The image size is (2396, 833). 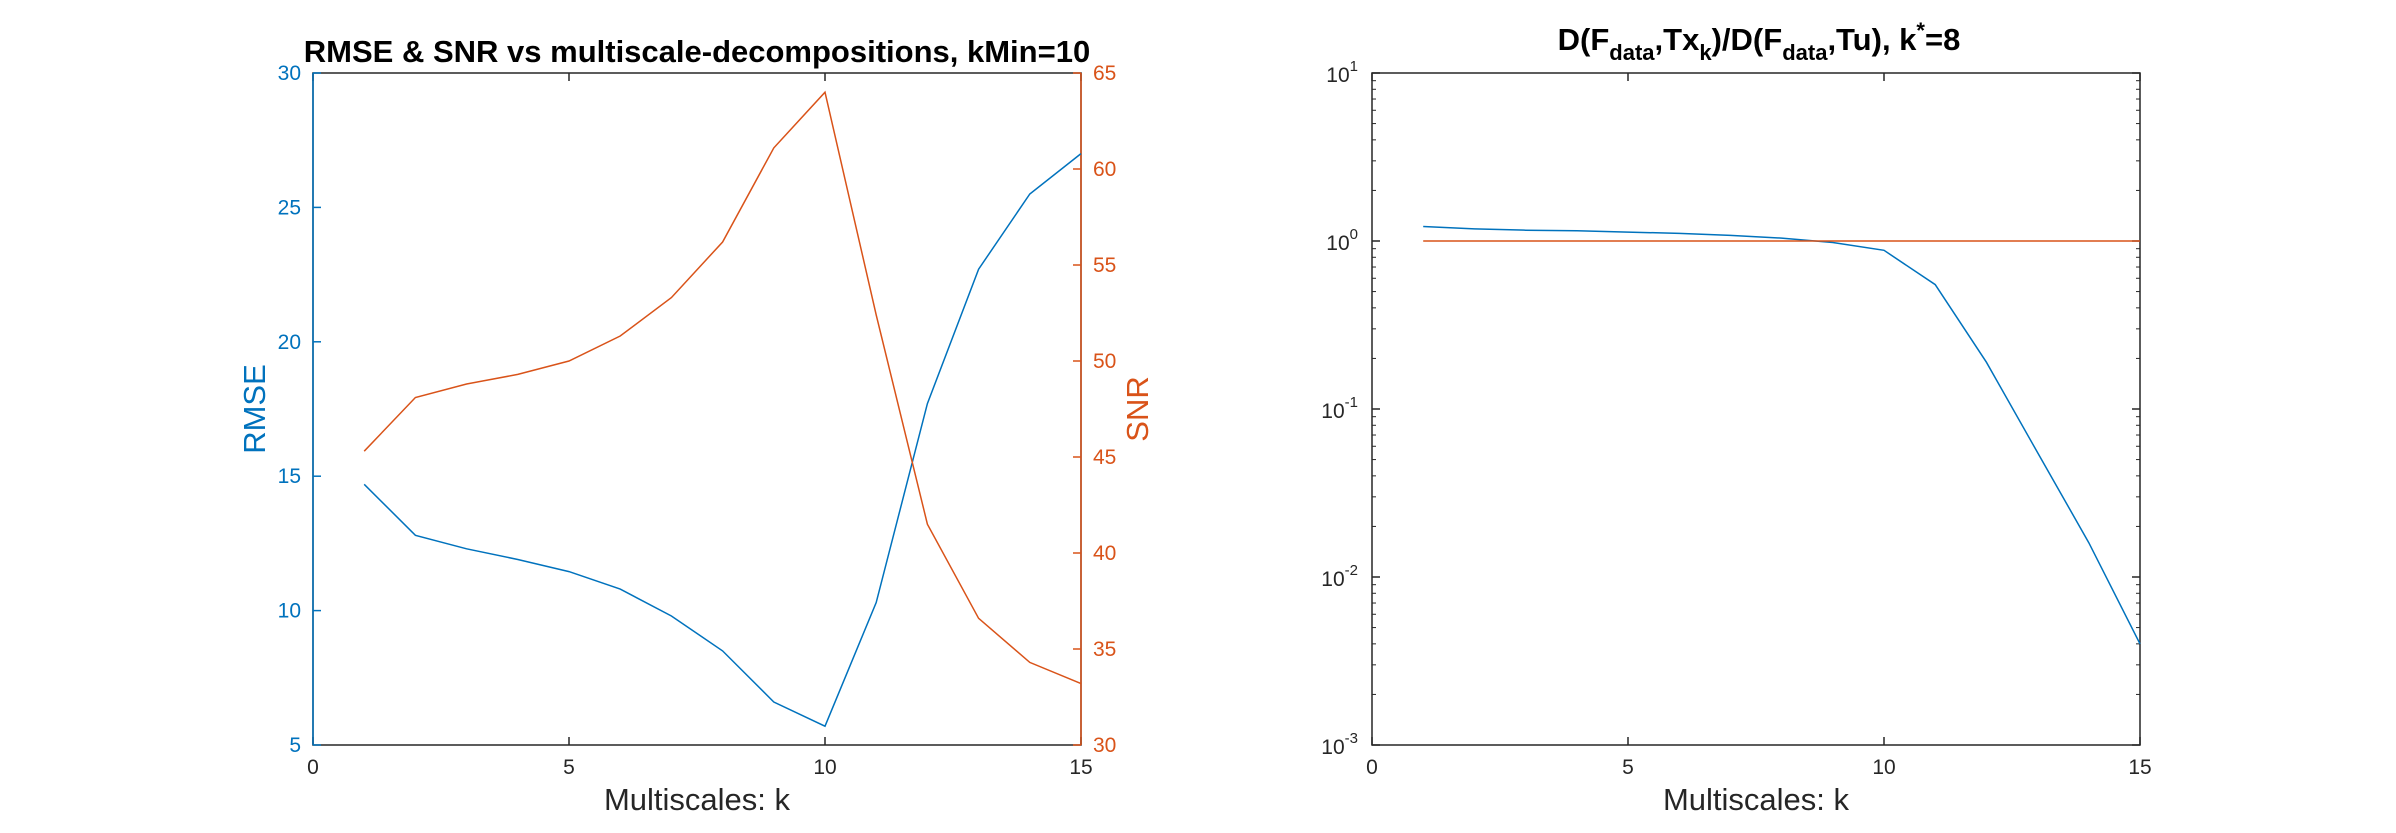 I want to click on y-tick-label: 10⁻², so click(x=1339, y=576).